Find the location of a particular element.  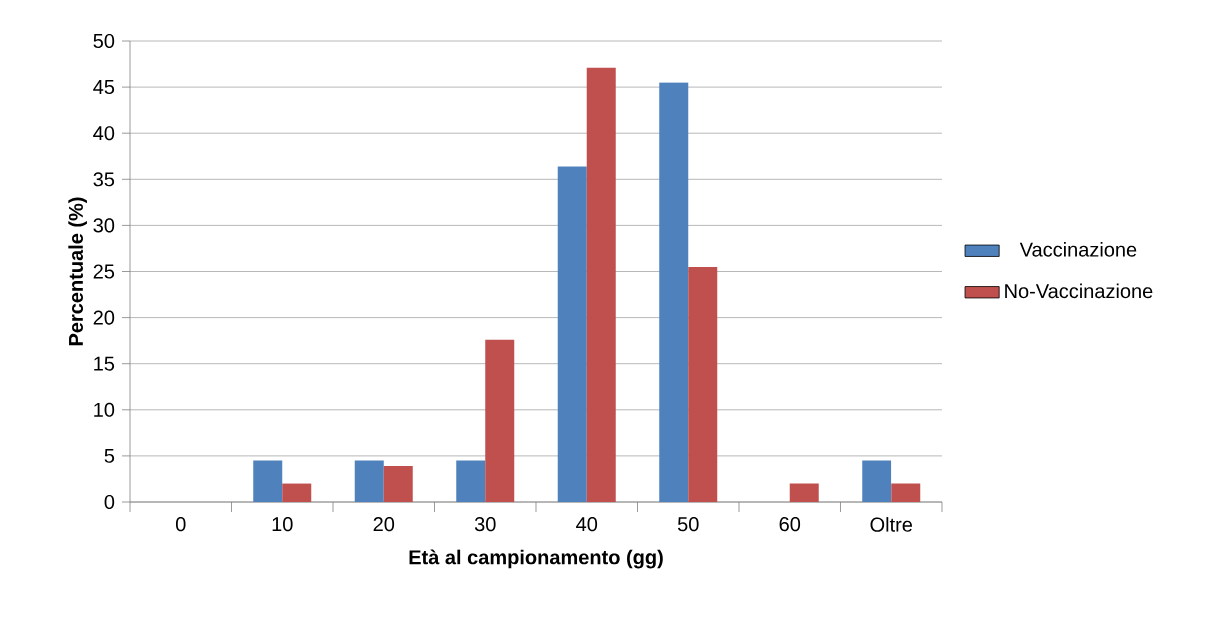

x-tick-label: 30 is located at coordinates (485, 524).